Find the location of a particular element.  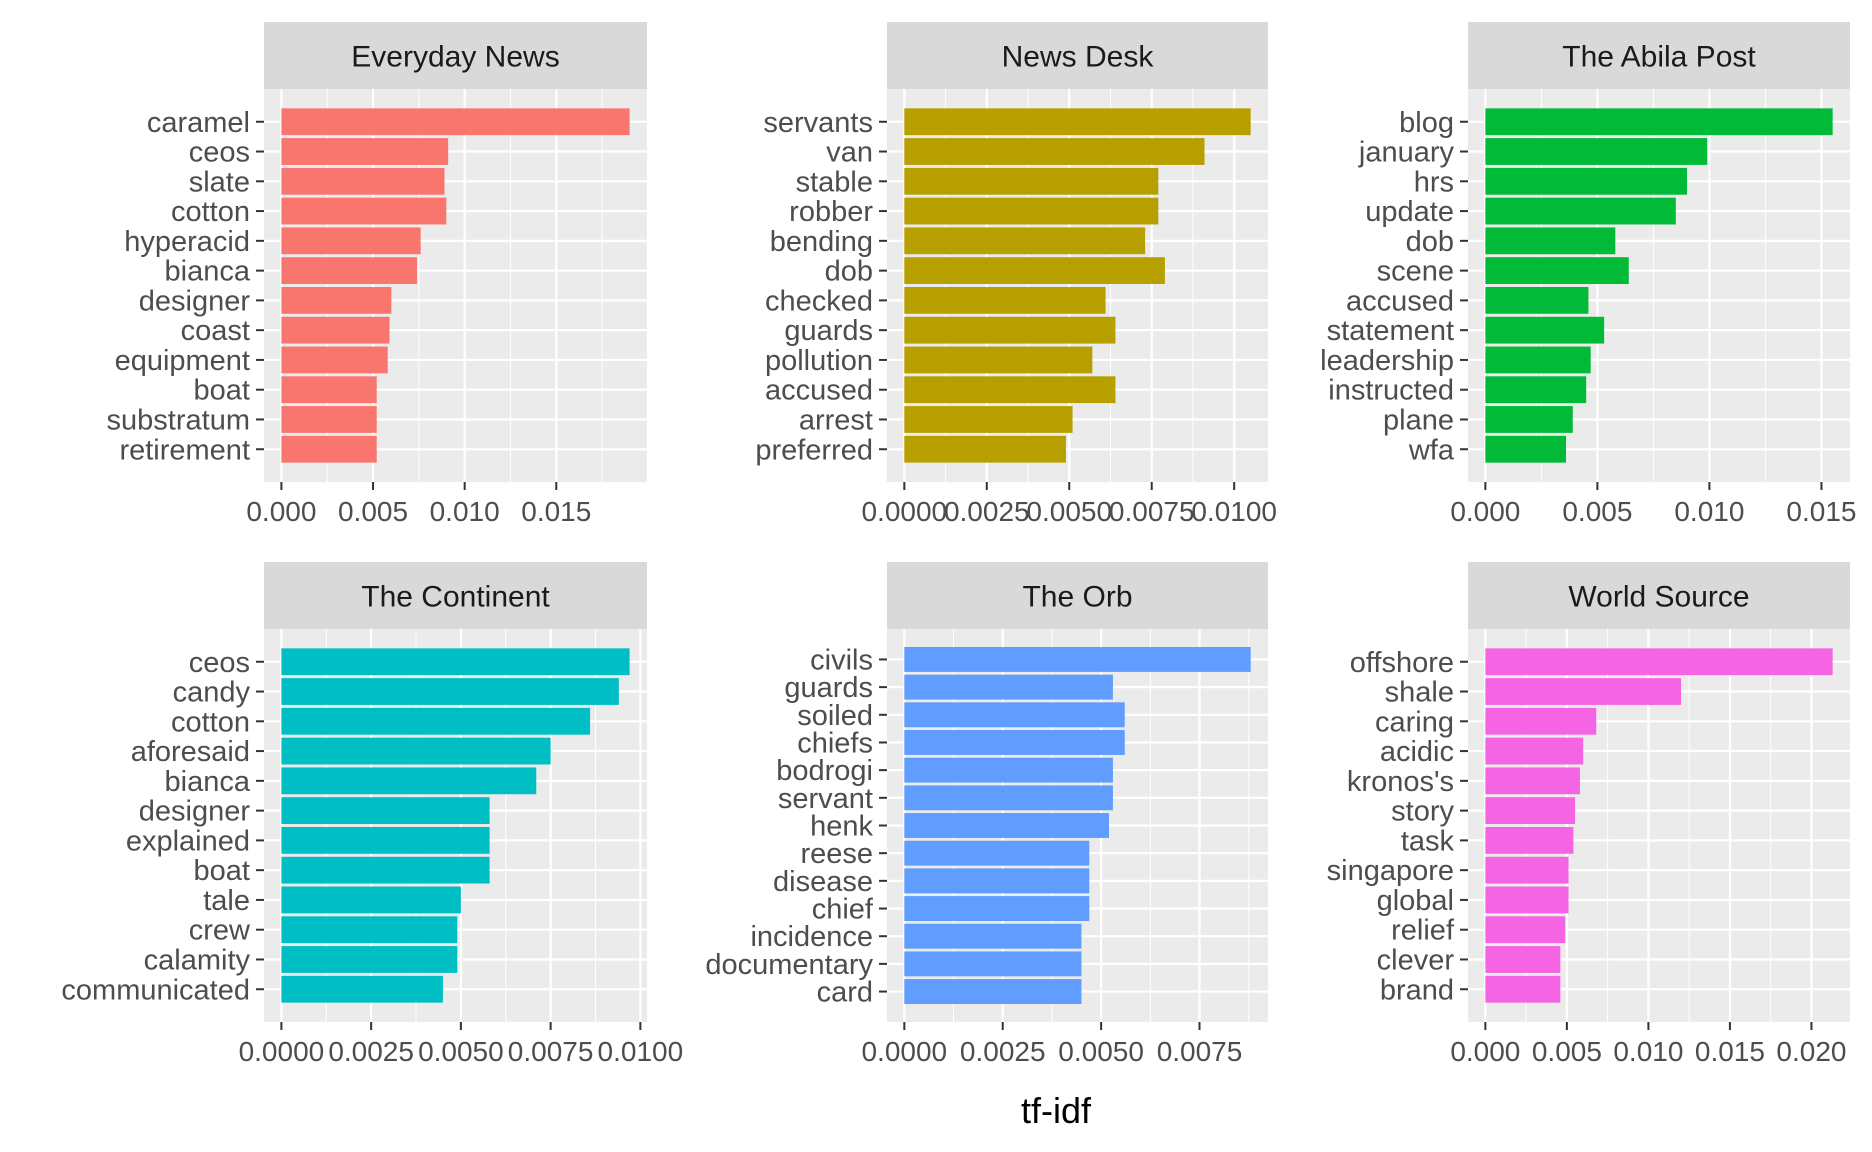

y-tick-label: communicated is located at coordinates (155, 990).